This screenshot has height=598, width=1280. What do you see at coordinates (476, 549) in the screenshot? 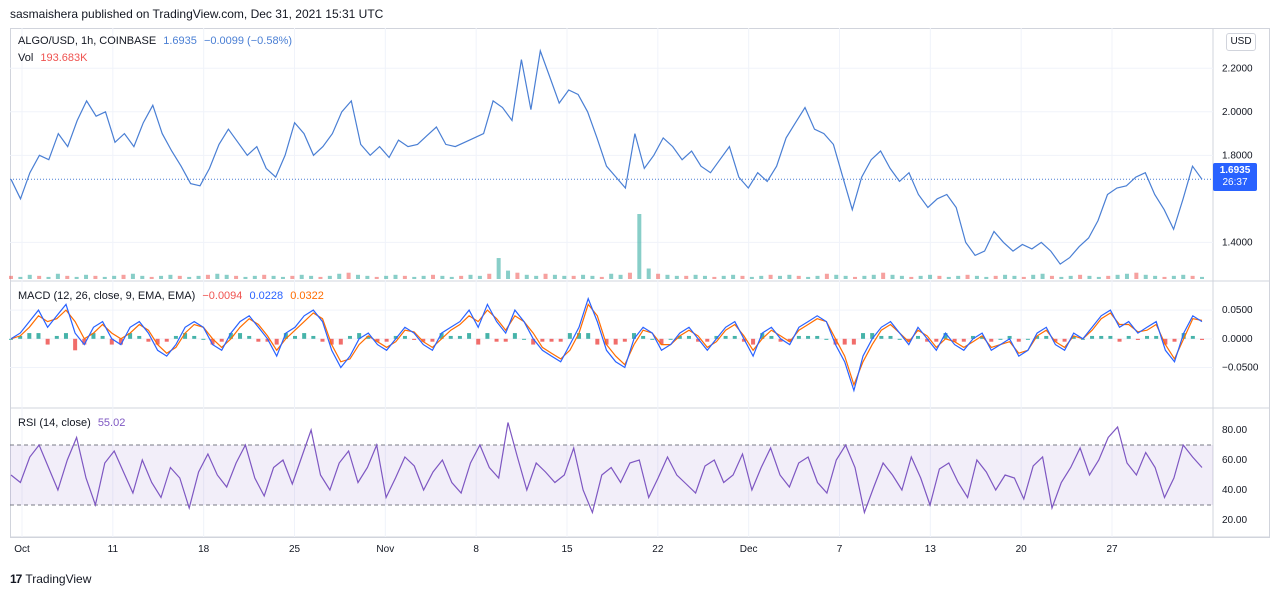
I see `x-tick-label: 8` at bounding box center [476, 549].